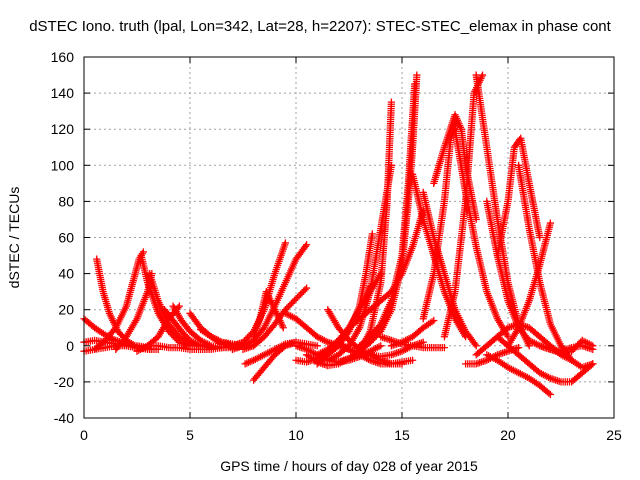 The height and width of the screenshot is (480, 640). I want to click on y-tick-label: 160, so click(63, 57).